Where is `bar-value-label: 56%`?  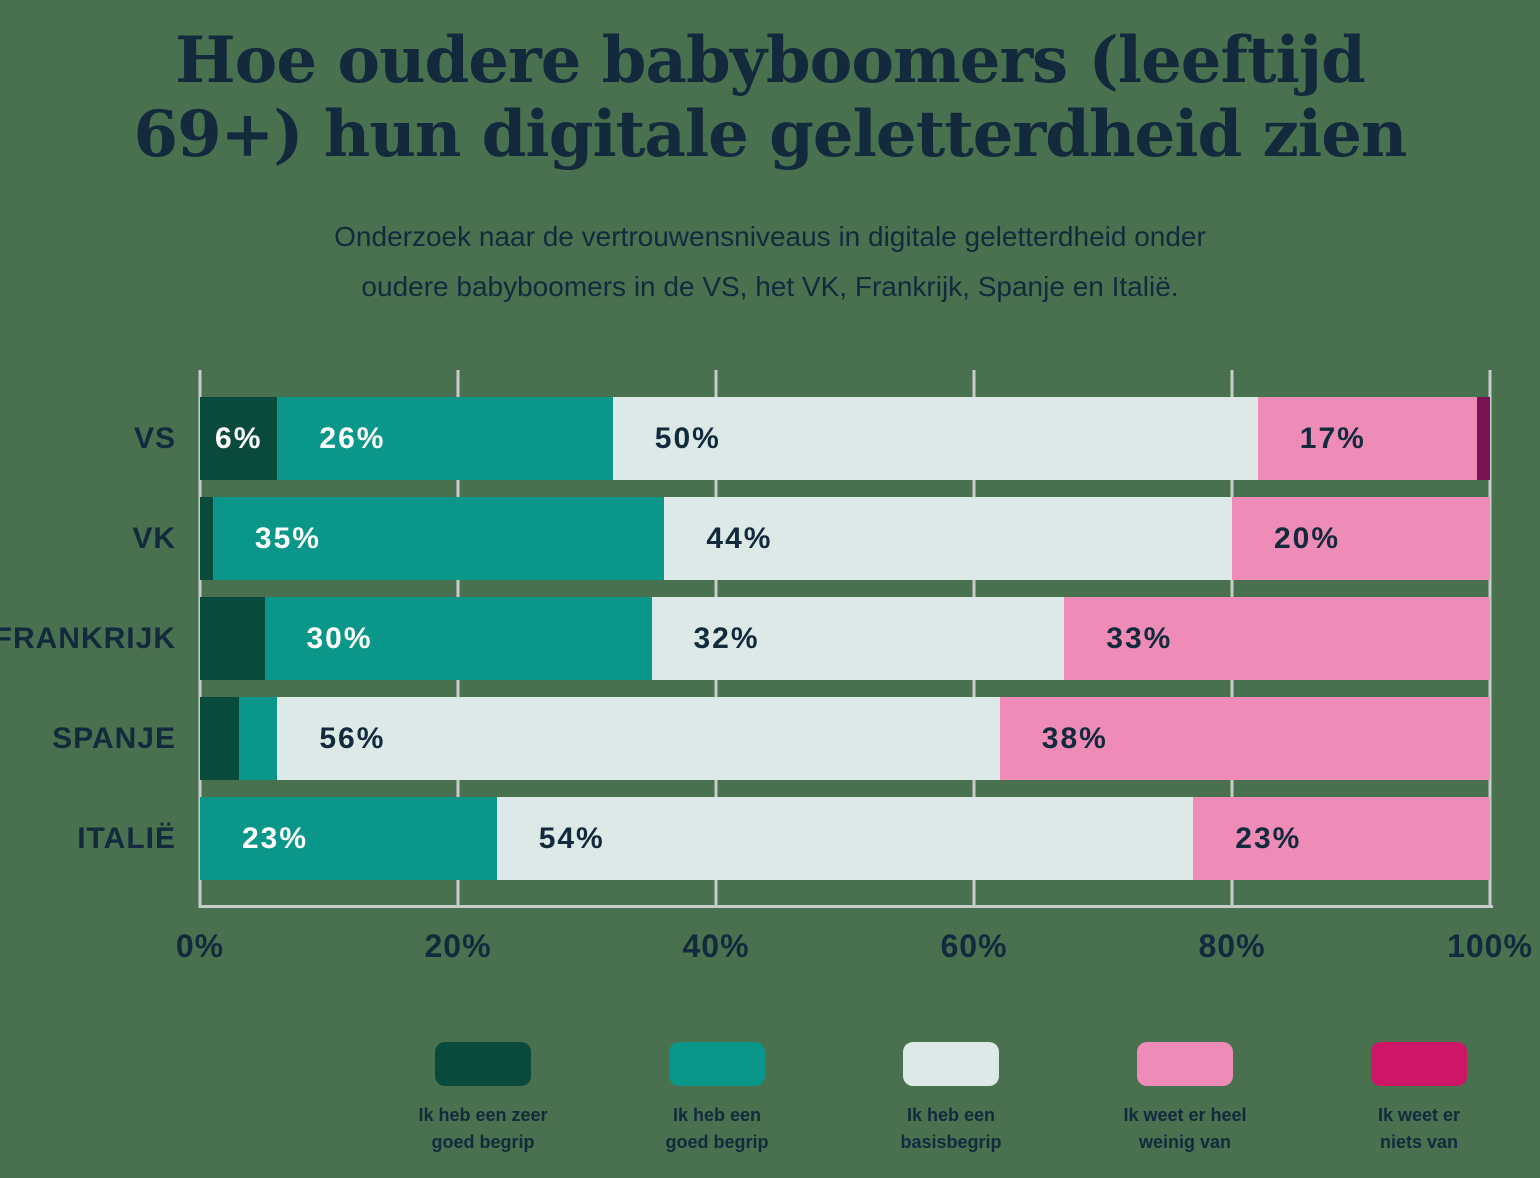
bar-value-label: 56% is located at coordinates (352, 738).